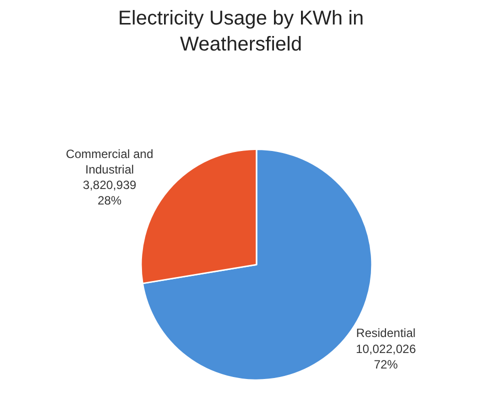  I want to click on slice-label: Commercial and Industrial, so click(110, 161).